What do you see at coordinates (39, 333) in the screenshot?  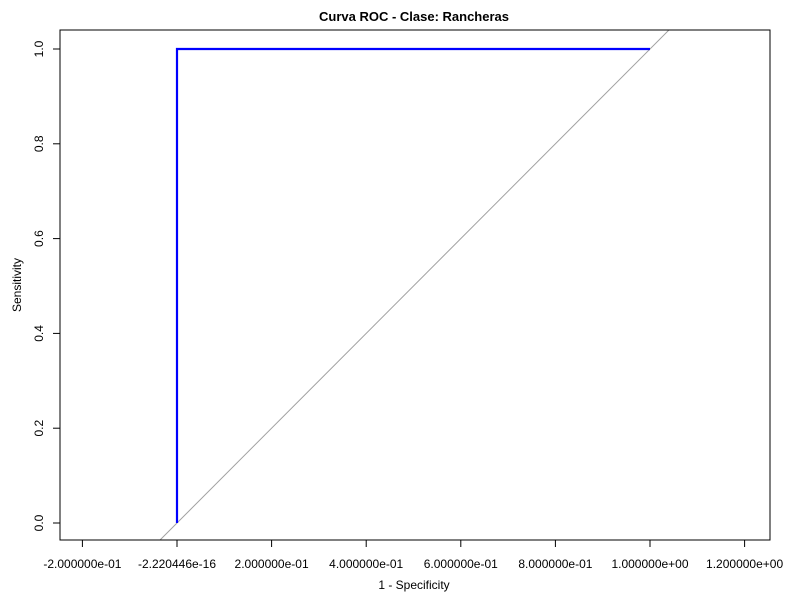 I see `y-tick-label: 0.4` at bounding box center [39, 333].